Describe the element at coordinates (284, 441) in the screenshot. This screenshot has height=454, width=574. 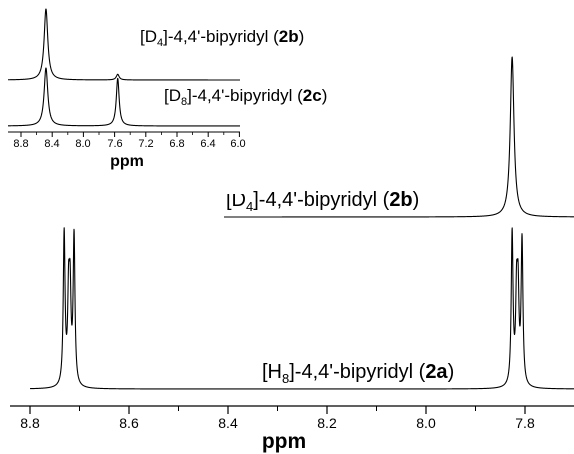
I see `main-x-axis-title: ppm` at that location.